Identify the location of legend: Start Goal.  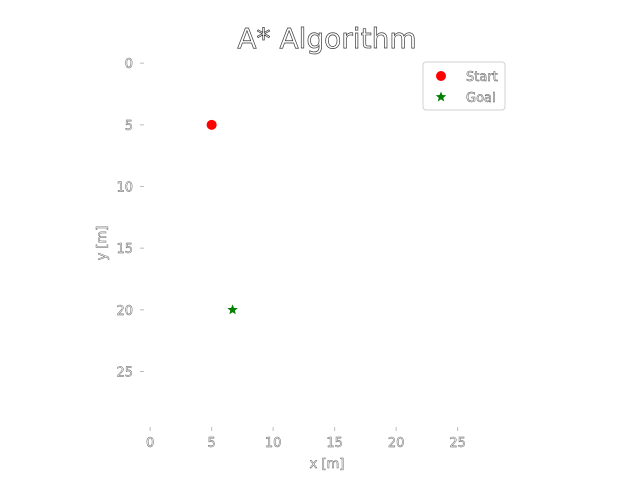
(464, 86).